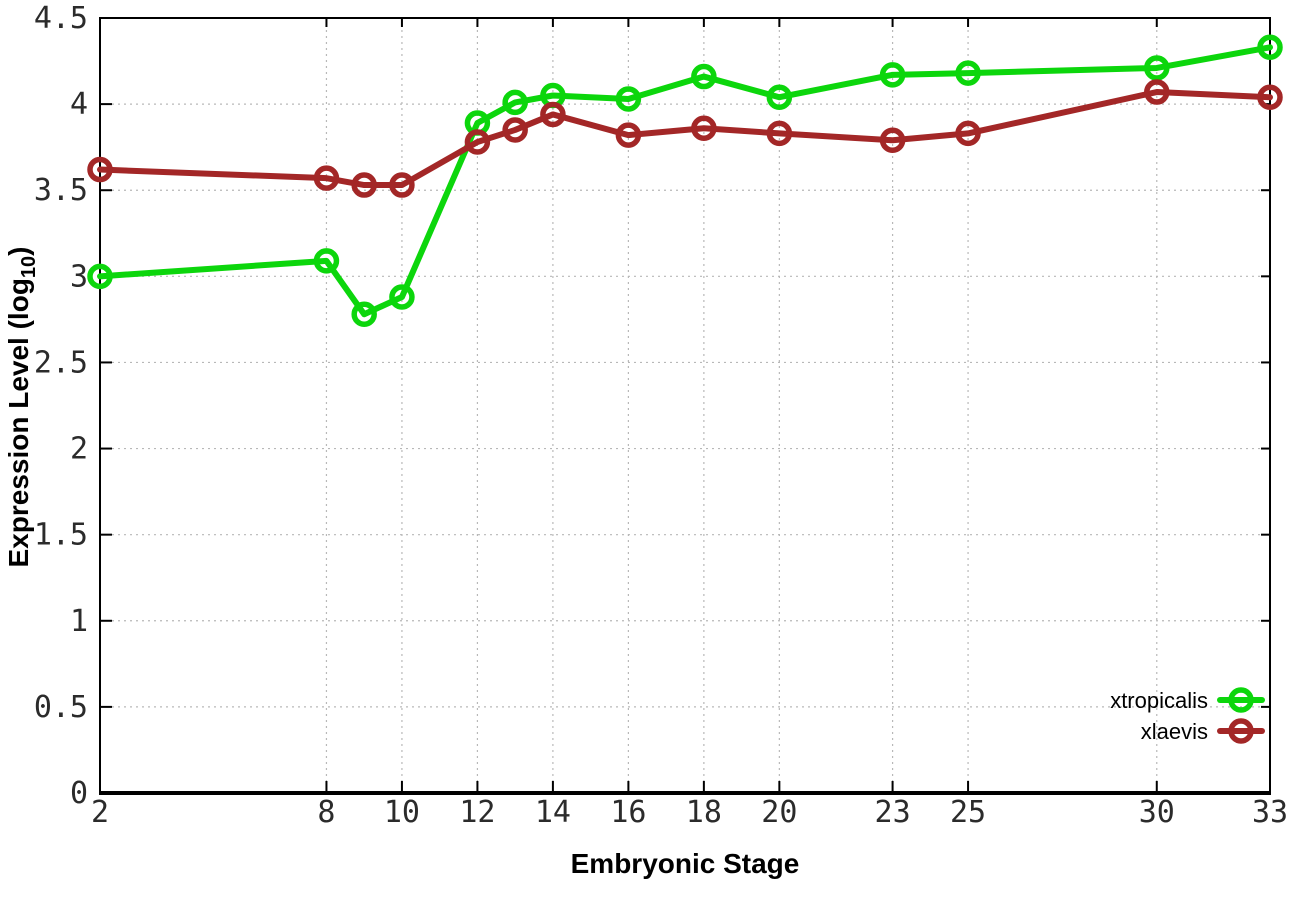 This screenshot has height=907, width=1296. I want to click on x-axis-title: Embryonic Stage, so click(685, 863).